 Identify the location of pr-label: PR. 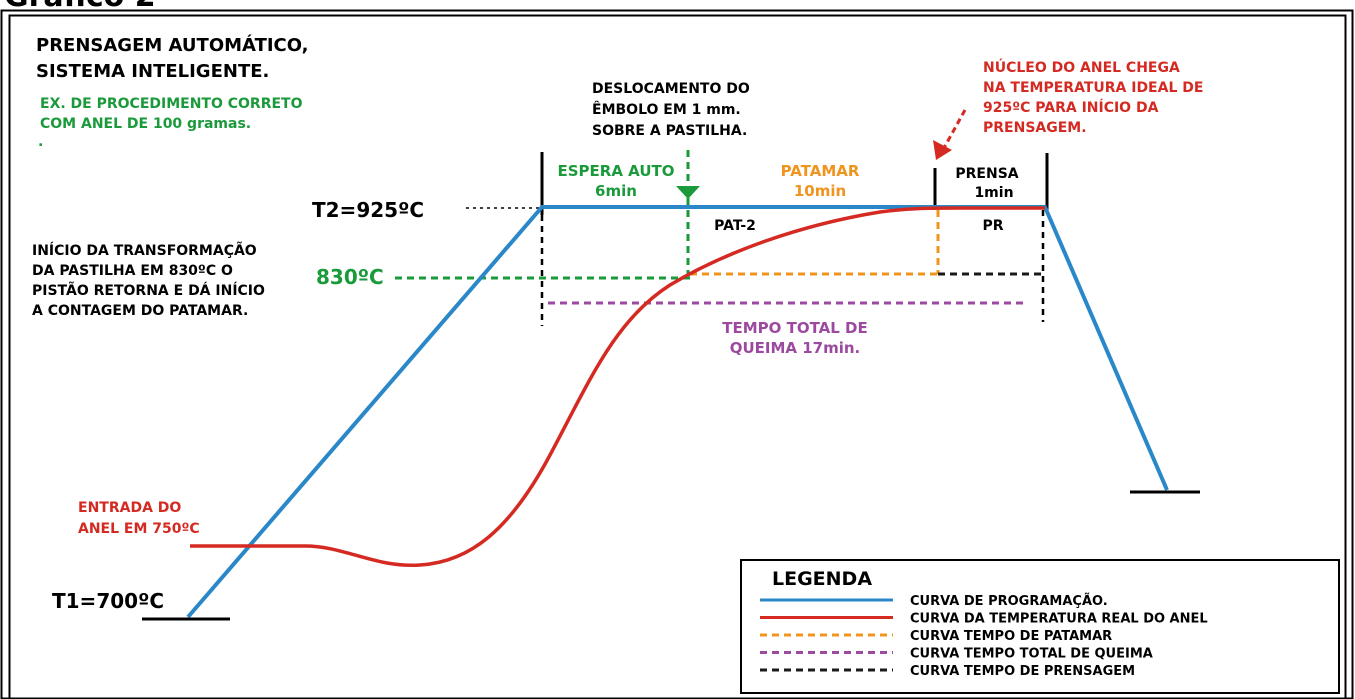
(992, 226).